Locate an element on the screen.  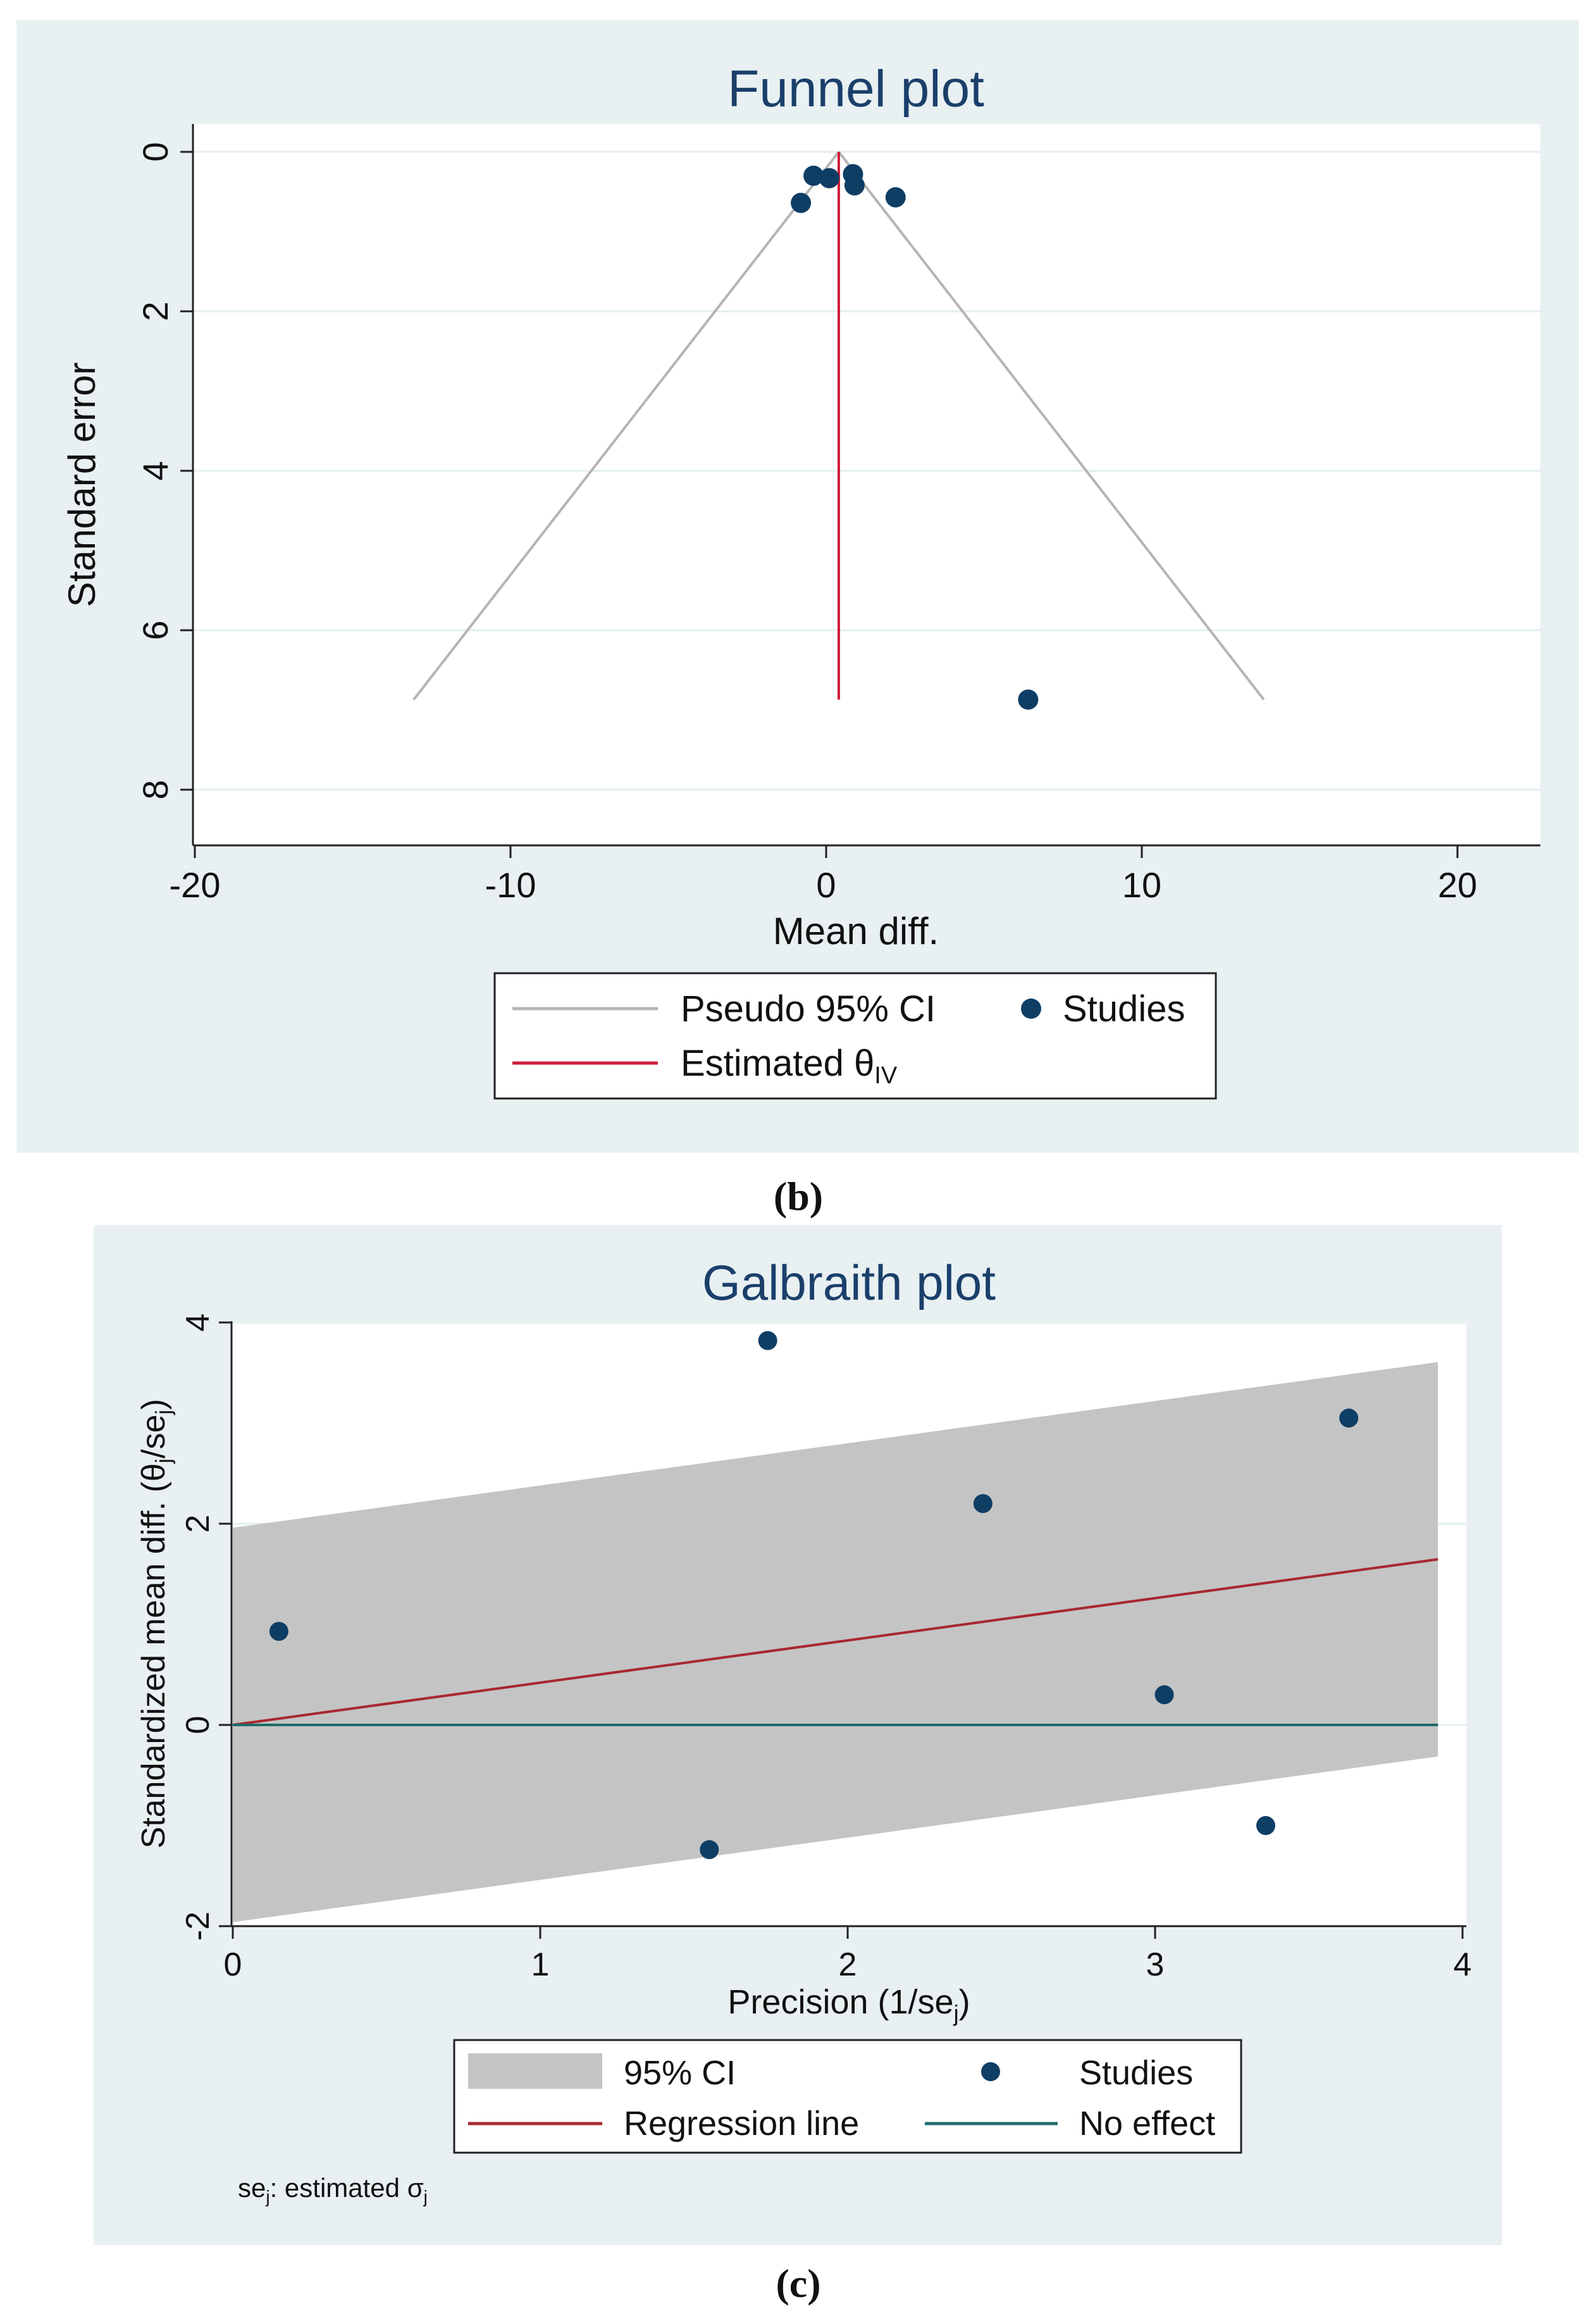
galbraith-lines is located at coordinates (835, 1642).